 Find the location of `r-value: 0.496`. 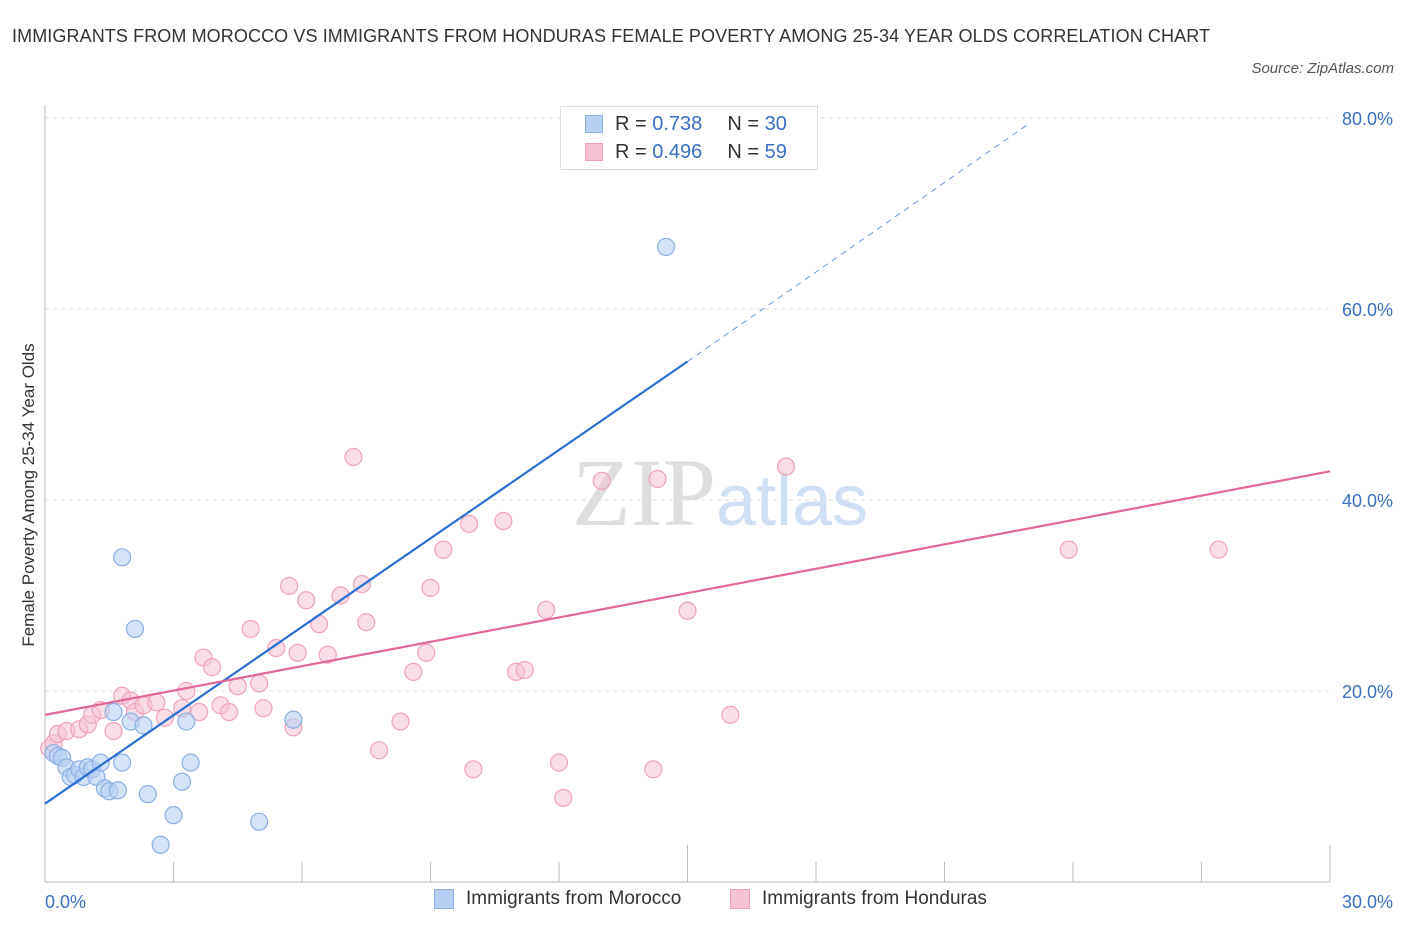

r-value: 0.496 is located at coordinates (677, 151).